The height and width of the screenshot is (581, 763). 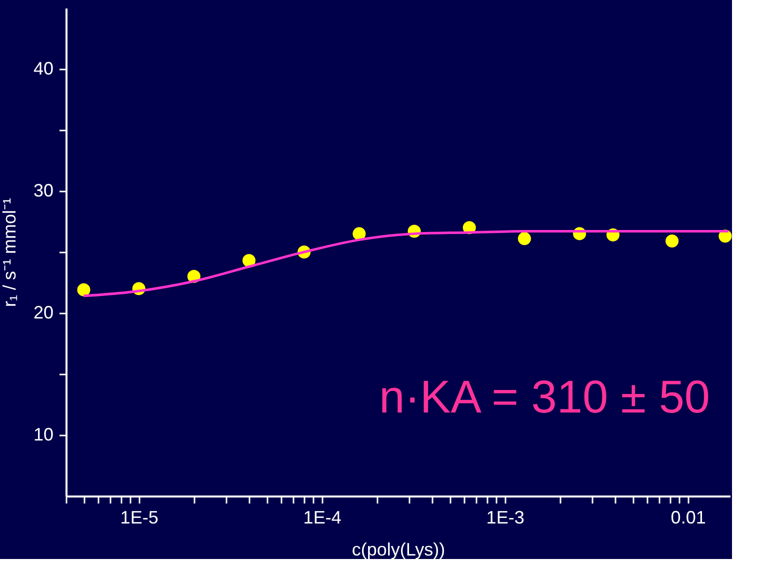 I want to click on y-tick-label: 10, so click(x=43, y=434).